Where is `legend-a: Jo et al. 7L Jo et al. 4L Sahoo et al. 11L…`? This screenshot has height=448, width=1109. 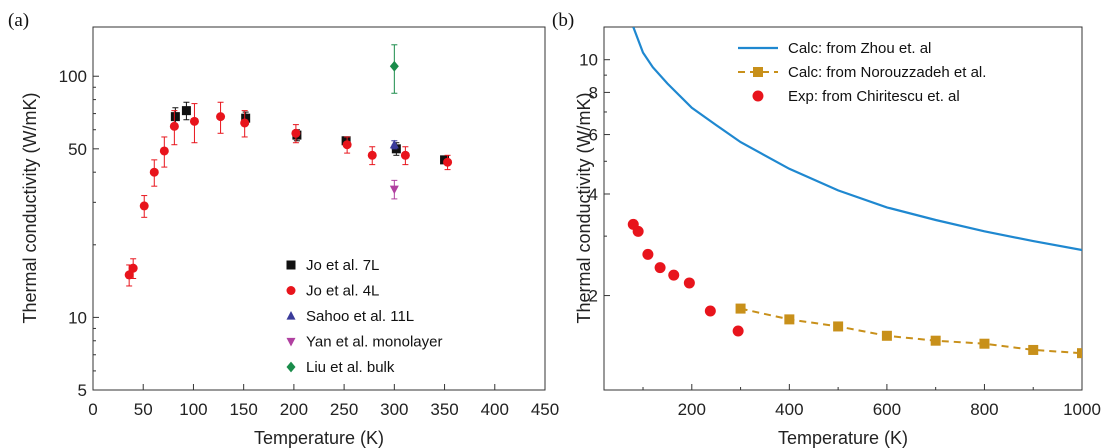
legend-a: Jo et al. 7L Jo et al. 4L Sahoo et al. 11L… is located at coordinates (364, 316).